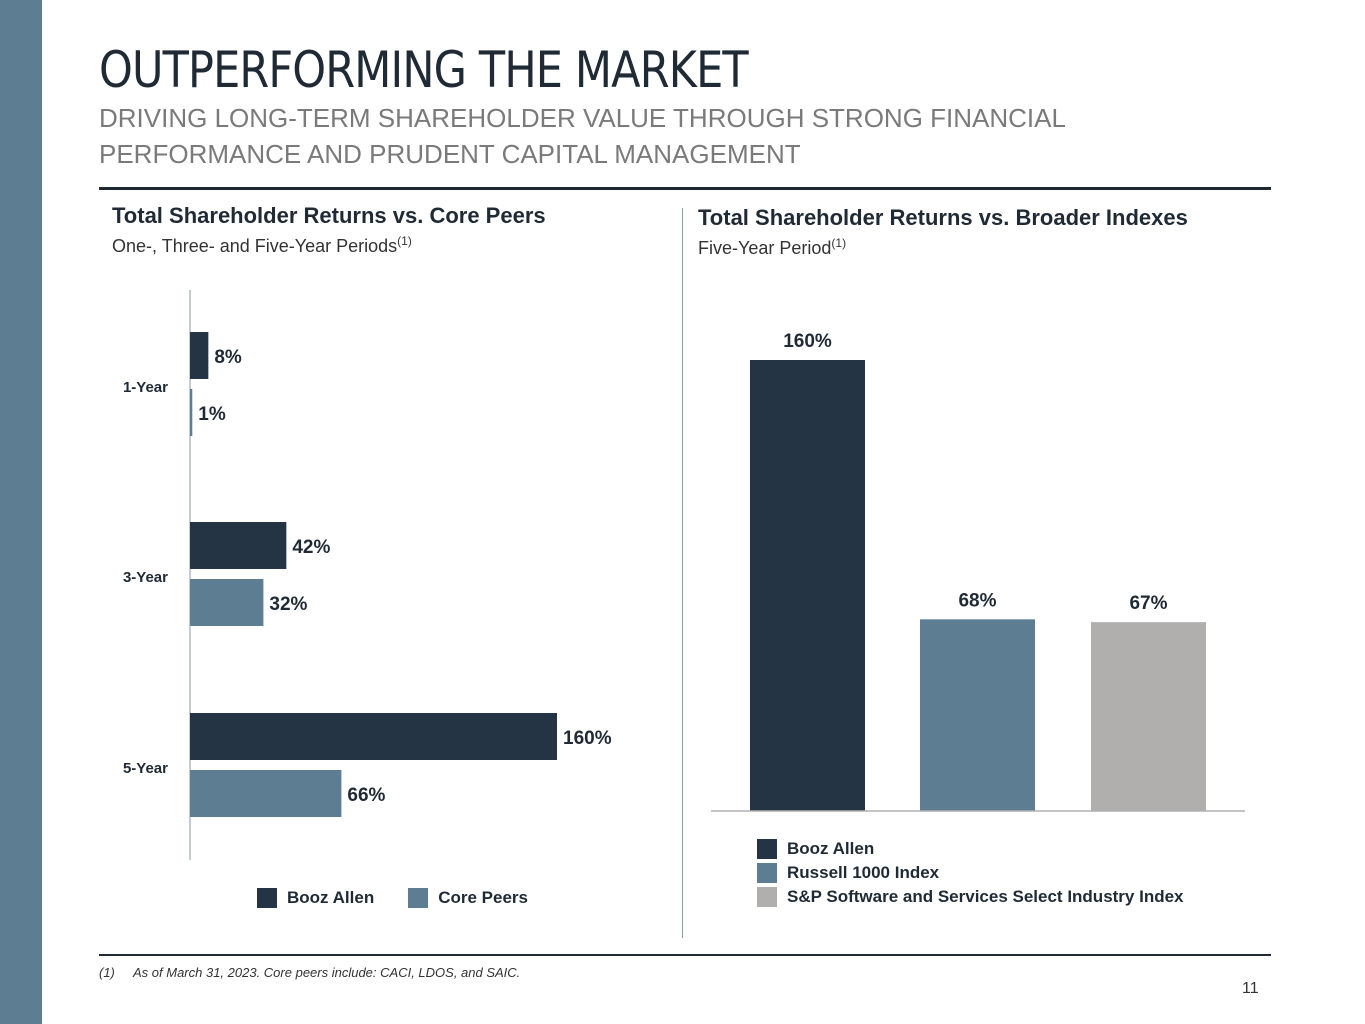  I want to click on legend-label-russell: Russell 1000 Index, so click(863, 872).